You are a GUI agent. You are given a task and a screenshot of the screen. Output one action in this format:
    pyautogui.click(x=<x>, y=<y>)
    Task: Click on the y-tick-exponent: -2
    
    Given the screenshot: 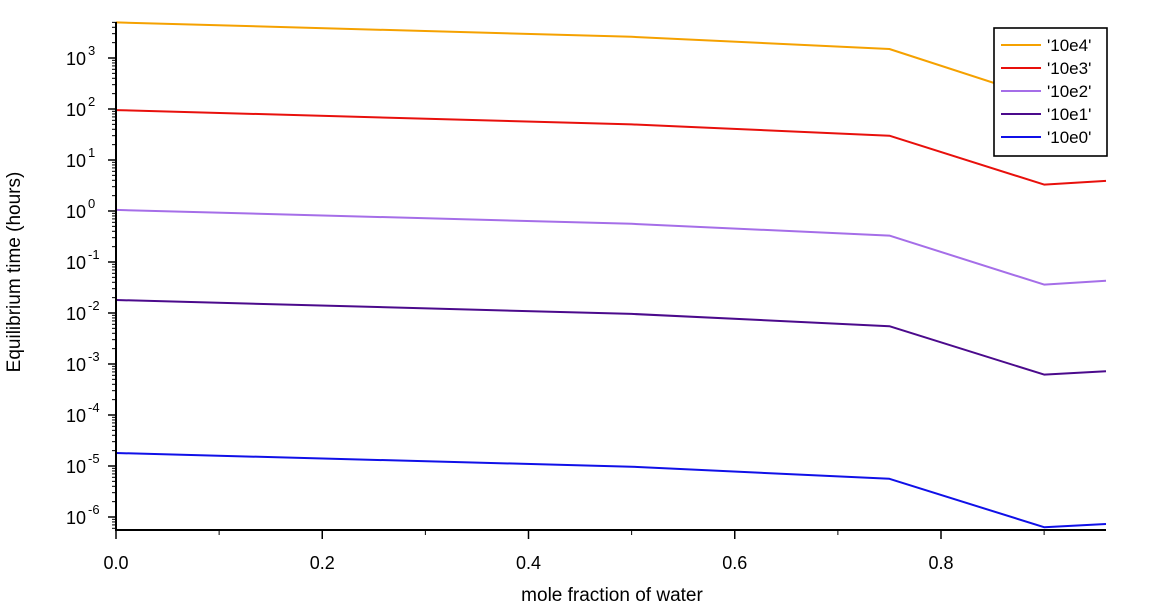 What is the action you would take?
    pyautogui.click(x=94, y=305)
    